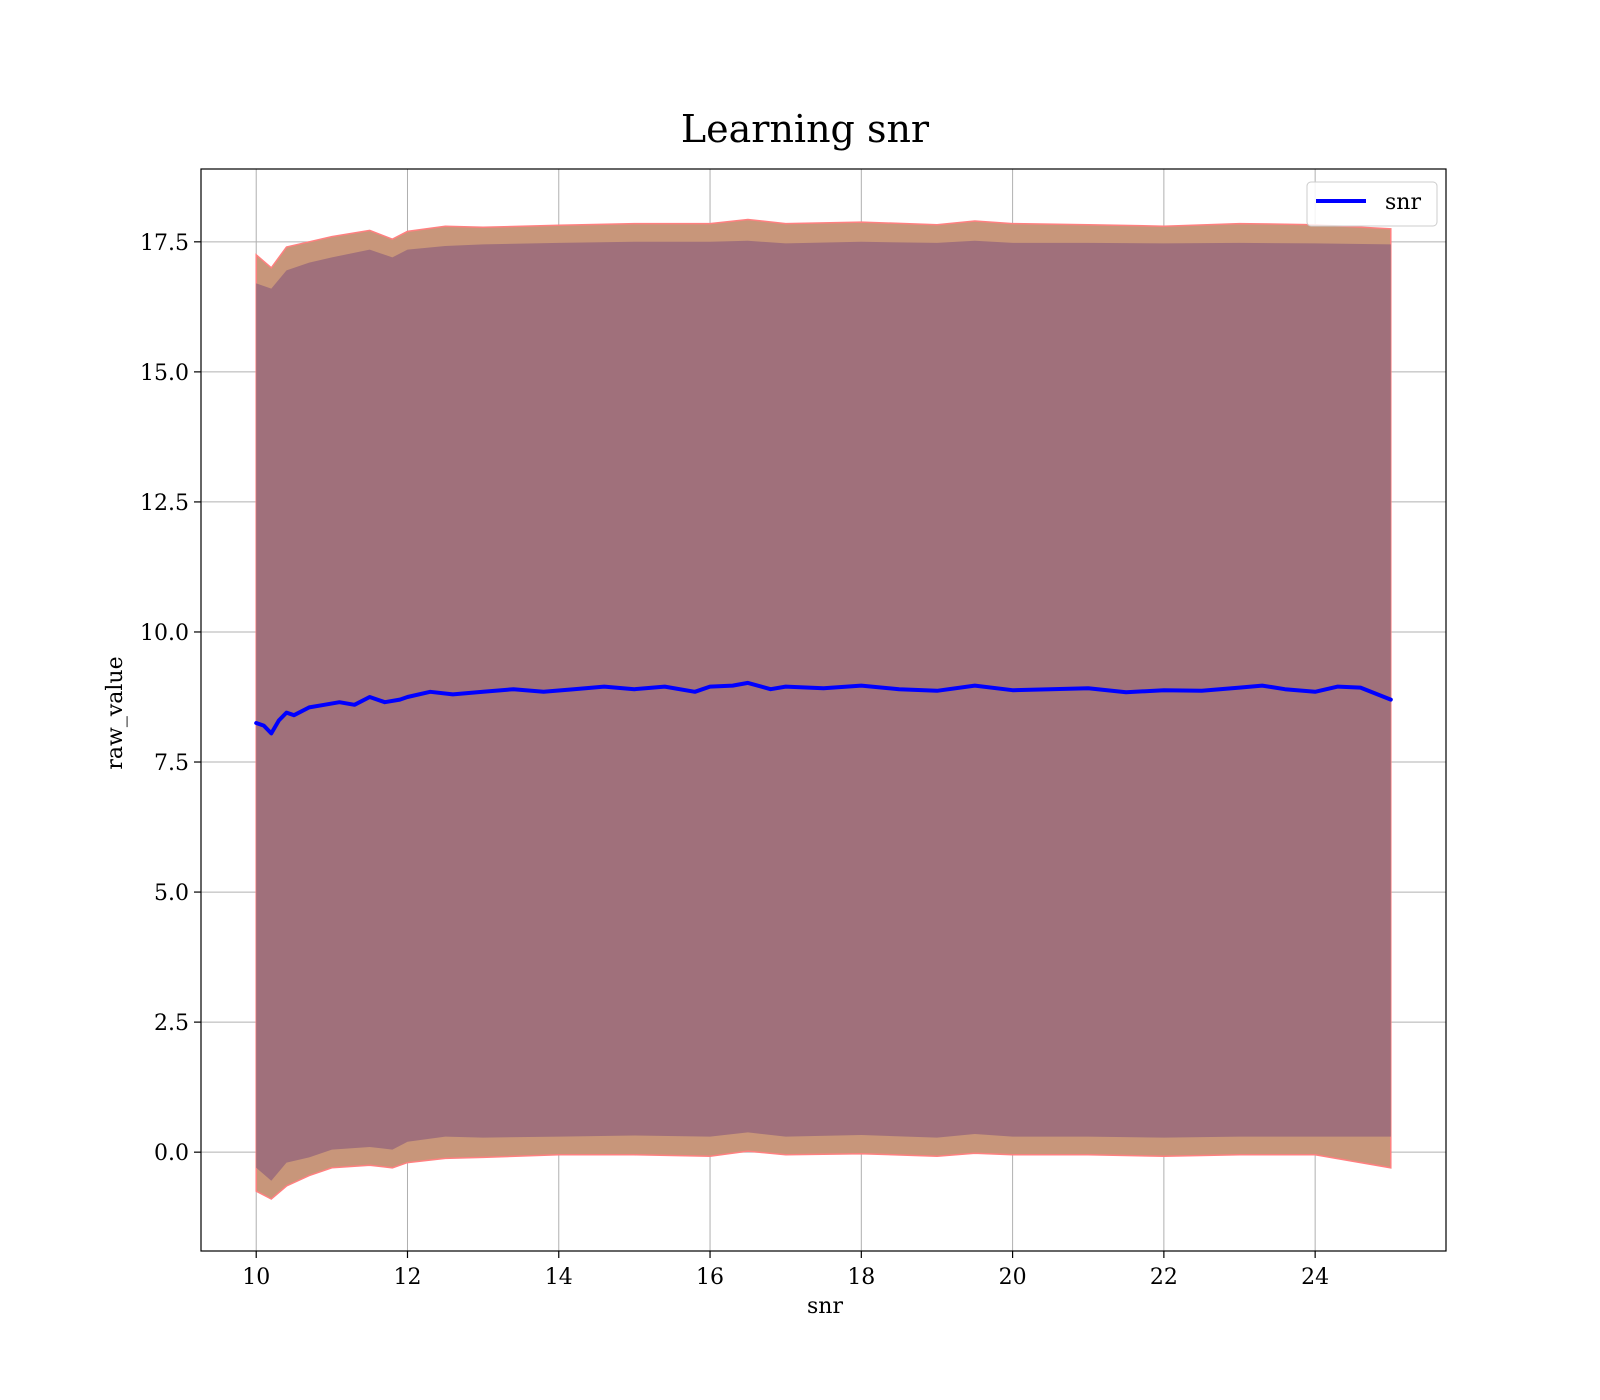  What do you see at coordinates (164, 503) in the screenshot?
I see `y-tick-label-5: 12.5` at bounding box center [164, 503].